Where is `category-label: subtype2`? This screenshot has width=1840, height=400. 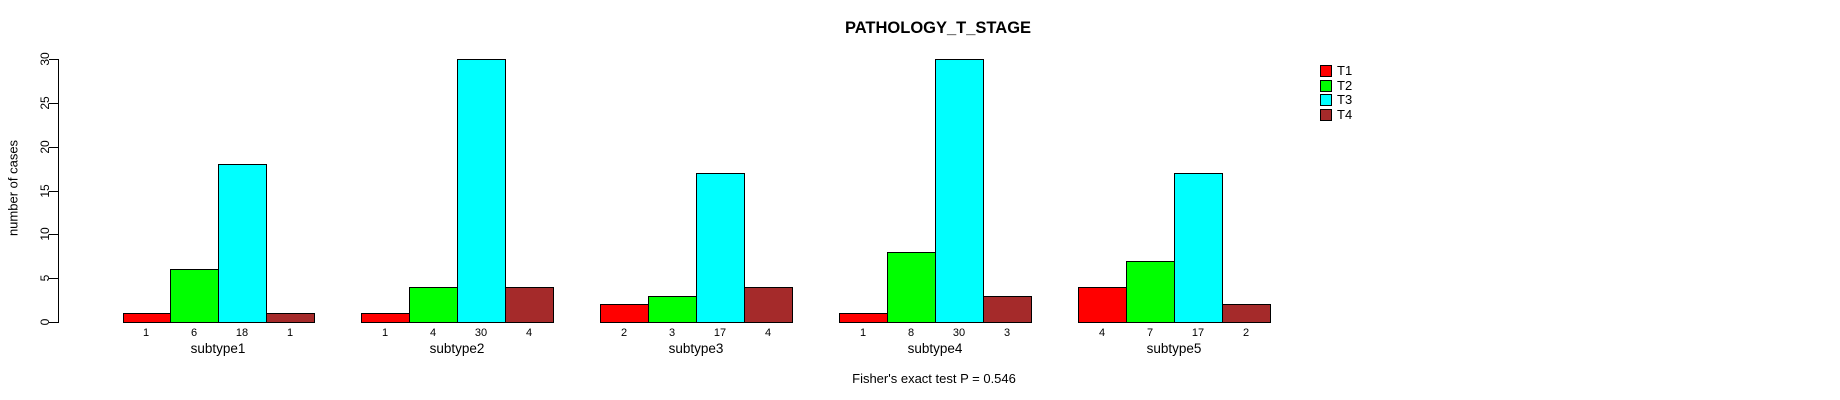
category-label: subtype2 is located at coordinates (457, 348).